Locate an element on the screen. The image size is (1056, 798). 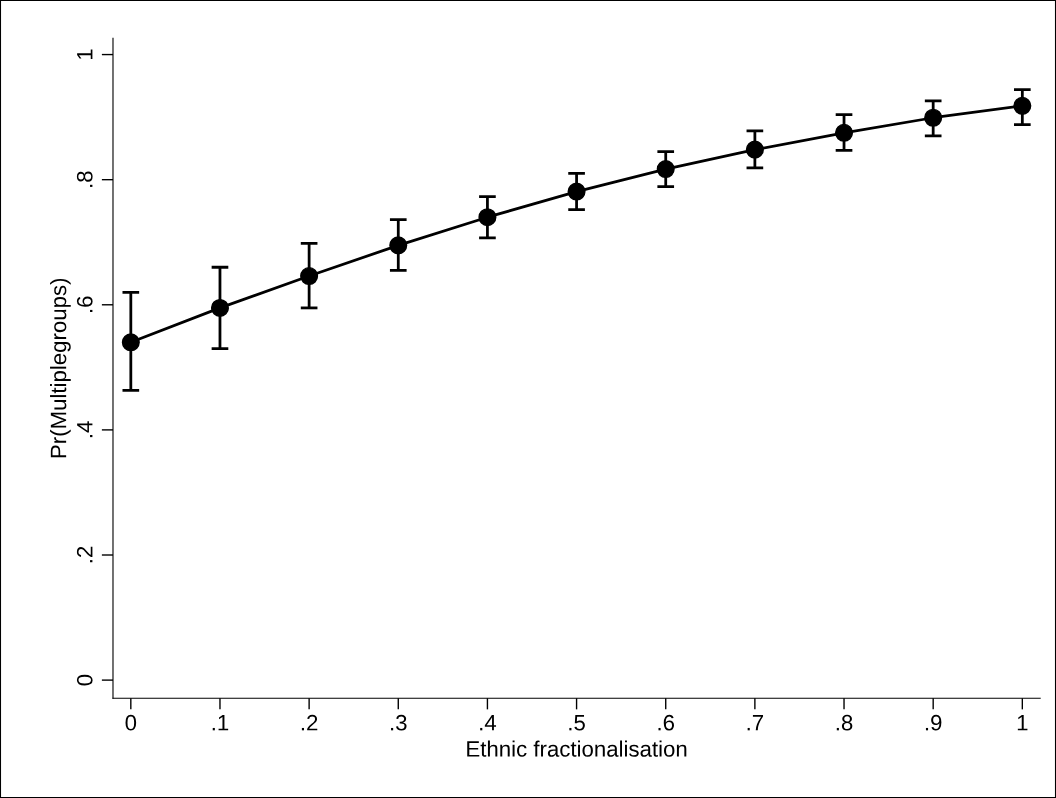
x-tick-label: .8 is located at coordinates (844, 722).